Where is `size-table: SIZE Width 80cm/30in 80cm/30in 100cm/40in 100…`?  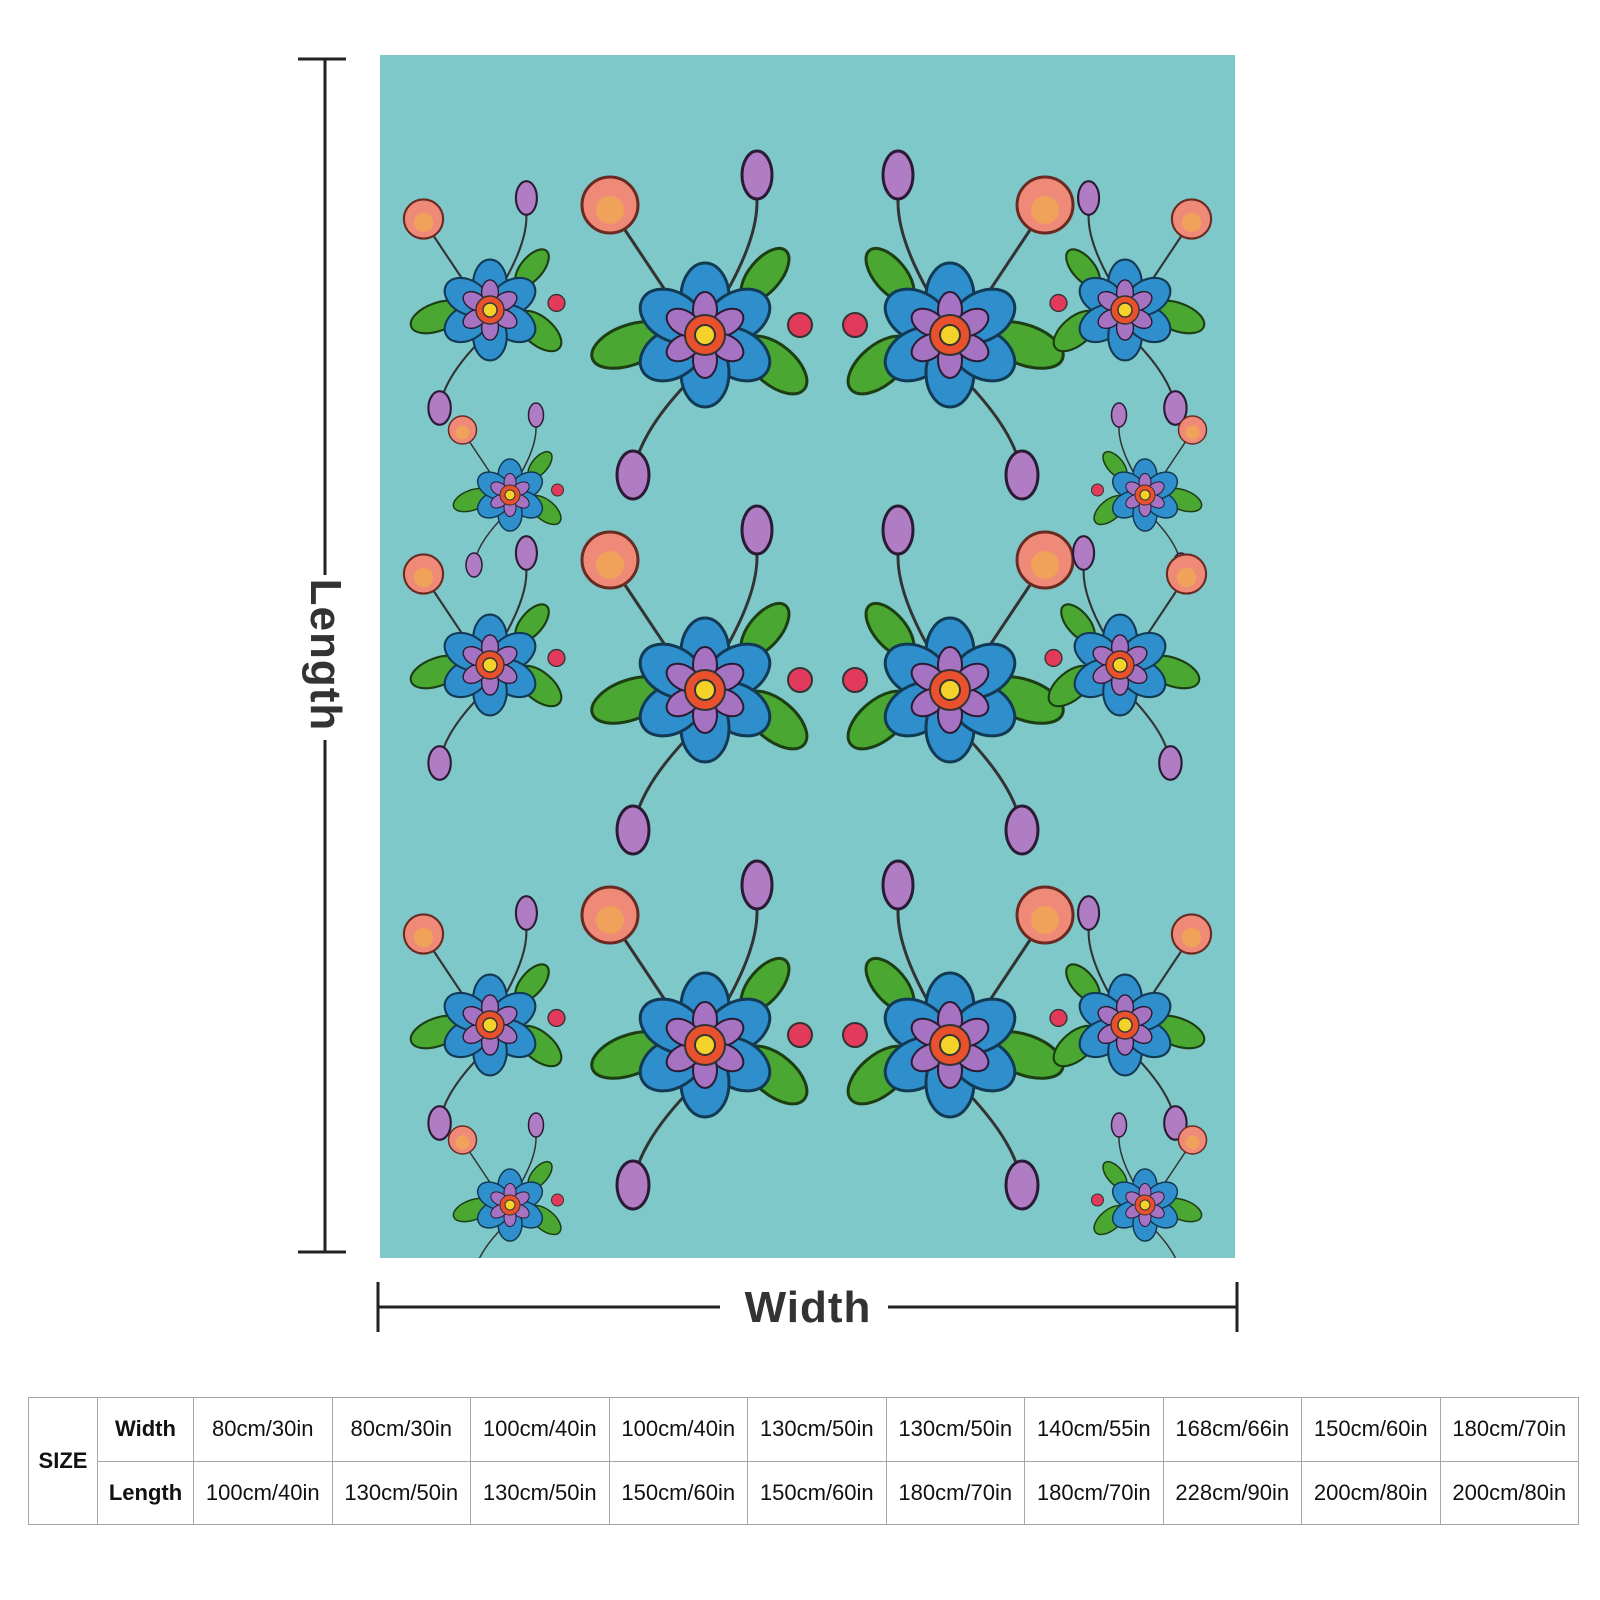 size-table: SIZE Width 80cm/30in 80cm/30in 100cm/40in 100… is located at coordinates (803, 1461).